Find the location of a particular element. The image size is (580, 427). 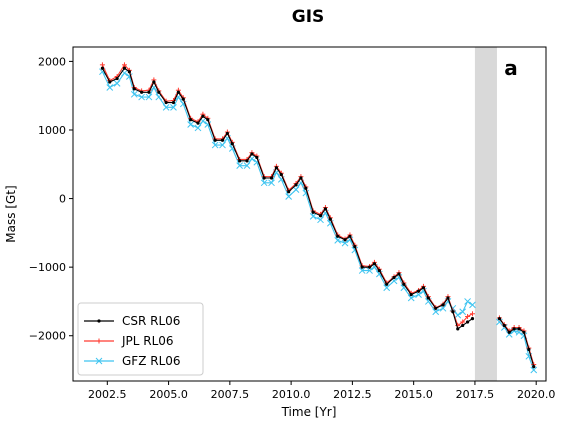

x-tick-label: 2015.0 is located at coordinates (413, 394).